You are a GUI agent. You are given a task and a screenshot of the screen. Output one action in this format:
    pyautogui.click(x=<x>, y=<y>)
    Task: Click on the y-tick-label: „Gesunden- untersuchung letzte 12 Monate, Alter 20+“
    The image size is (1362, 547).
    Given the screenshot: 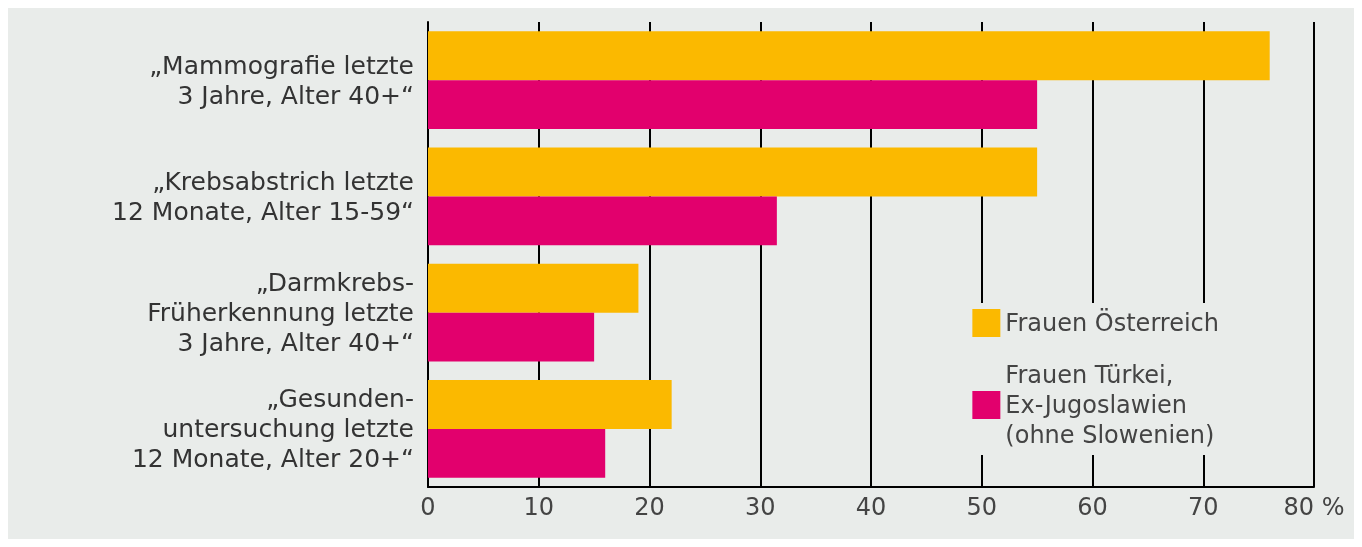 What is the action you would take?
    pyautogui.click(x=272, y=429)
    